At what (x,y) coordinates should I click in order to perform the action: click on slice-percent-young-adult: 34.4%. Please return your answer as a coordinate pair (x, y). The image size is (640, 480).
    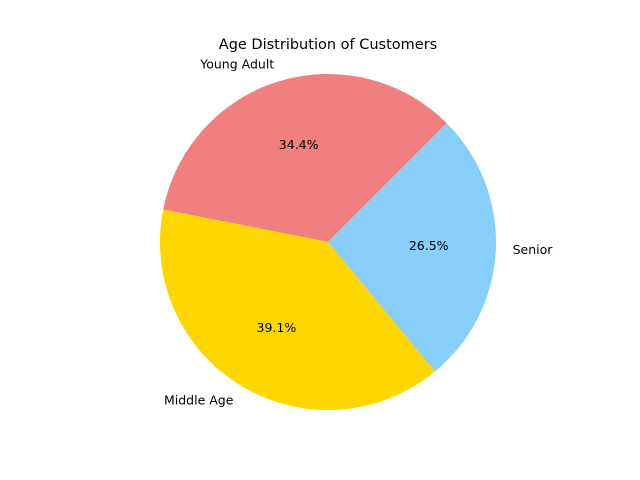
    Looking at the image, I should click on (299, 144).